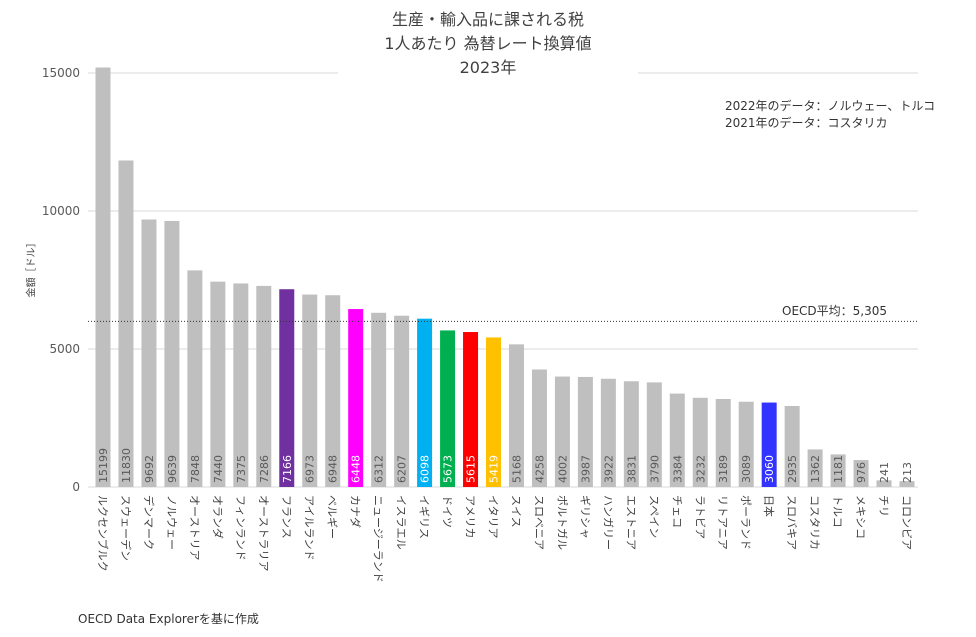 This screenshot has width=976, height=637. Describe the element at coordinates (241, 469) in the screenshot. I see `bar-value-label: 7375` at that location.